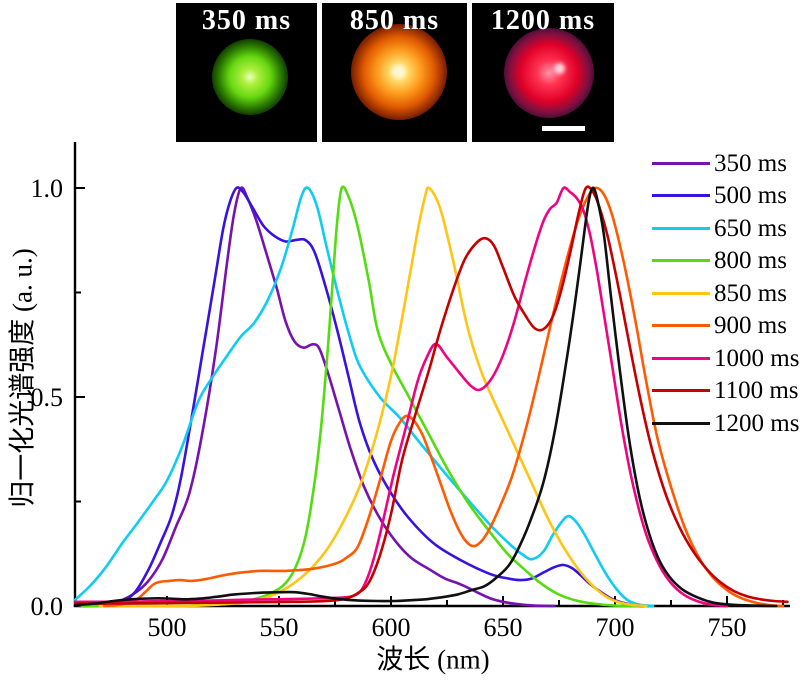  Describe the element at coordinates (47, 188) in the screenshot. I see `y-tick-label: 1.0` at that location.